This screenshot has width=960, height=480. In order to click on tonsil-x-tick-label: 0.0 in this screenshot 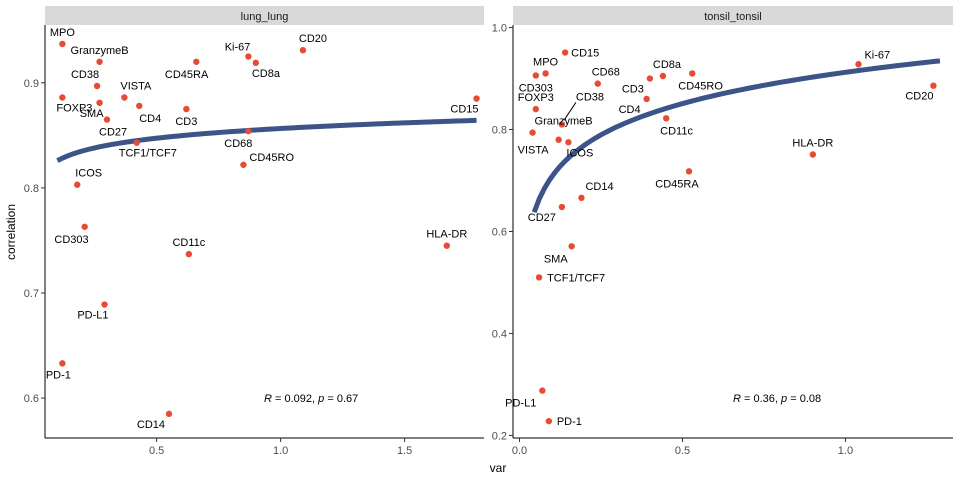, I will do `click(519, 451)`.